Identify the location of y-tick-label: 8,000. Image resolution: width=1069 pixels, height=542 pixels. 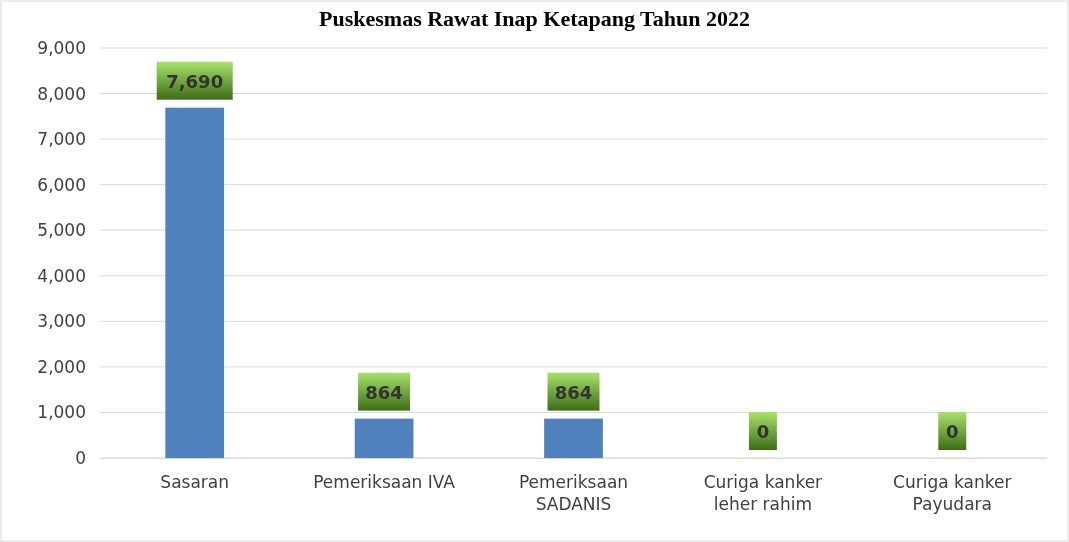
(61, 93).